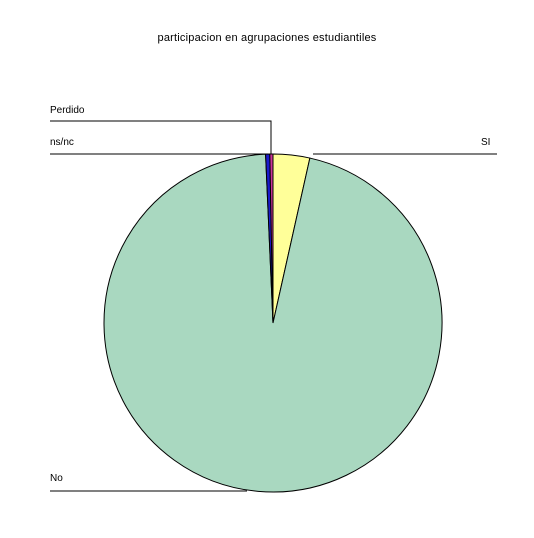 Image resolution: width=534 pixels, height=538 pixels. I want to click on slice-label-si: SI, so click(485, 142).